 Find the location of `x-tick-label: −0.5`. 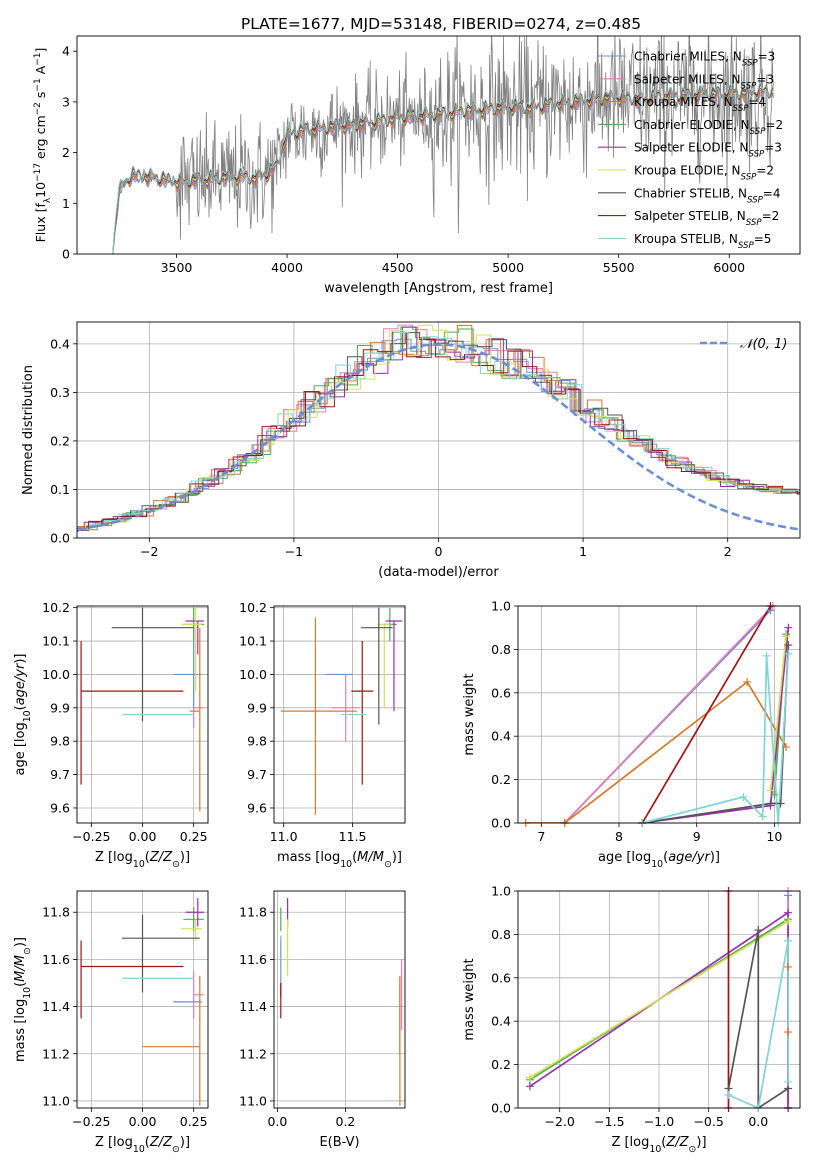

x-tick-label: −0.5 is located at coordinates (708, 1121).